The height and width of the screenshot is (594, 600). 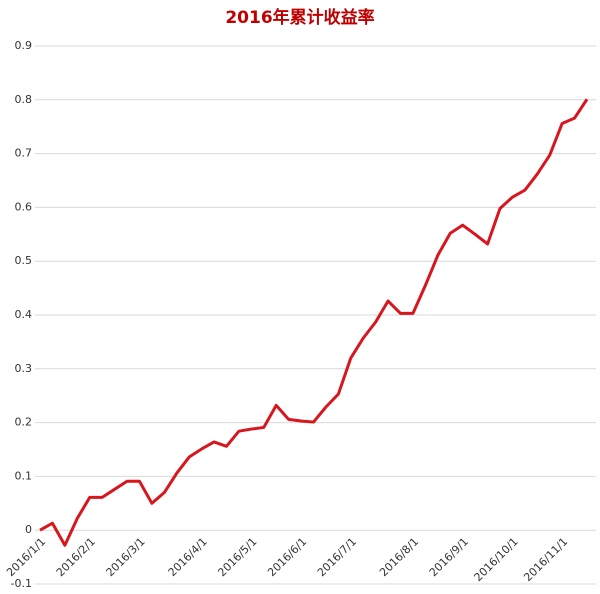 I want to click on y-tick-label: 0.3, so click(x=24, y=368).